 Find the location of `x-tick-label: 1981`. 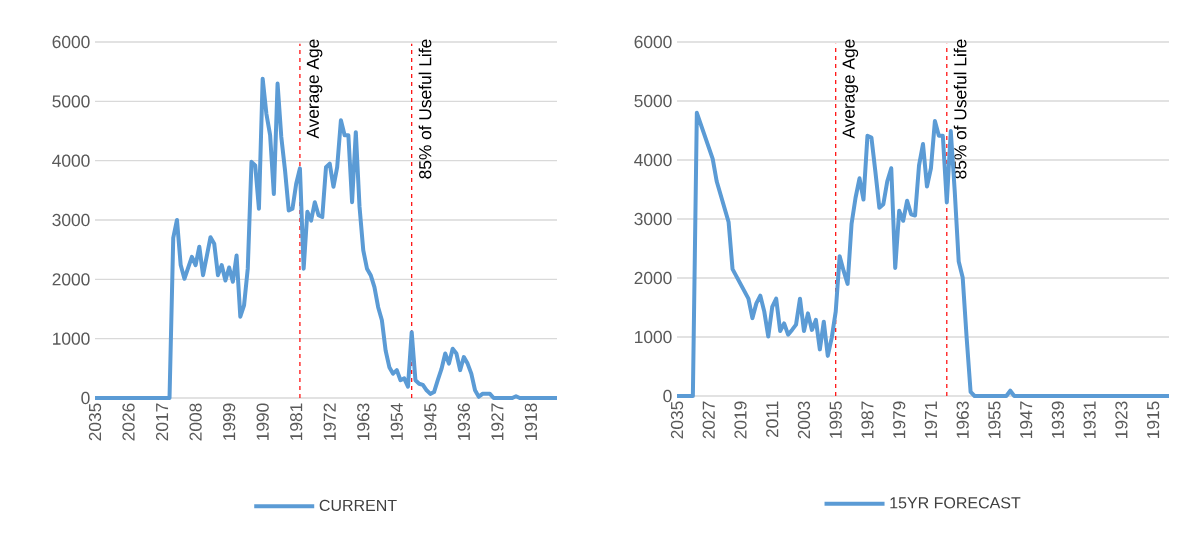

x-tick-label: 1981 is located at coordinates (296, 421).